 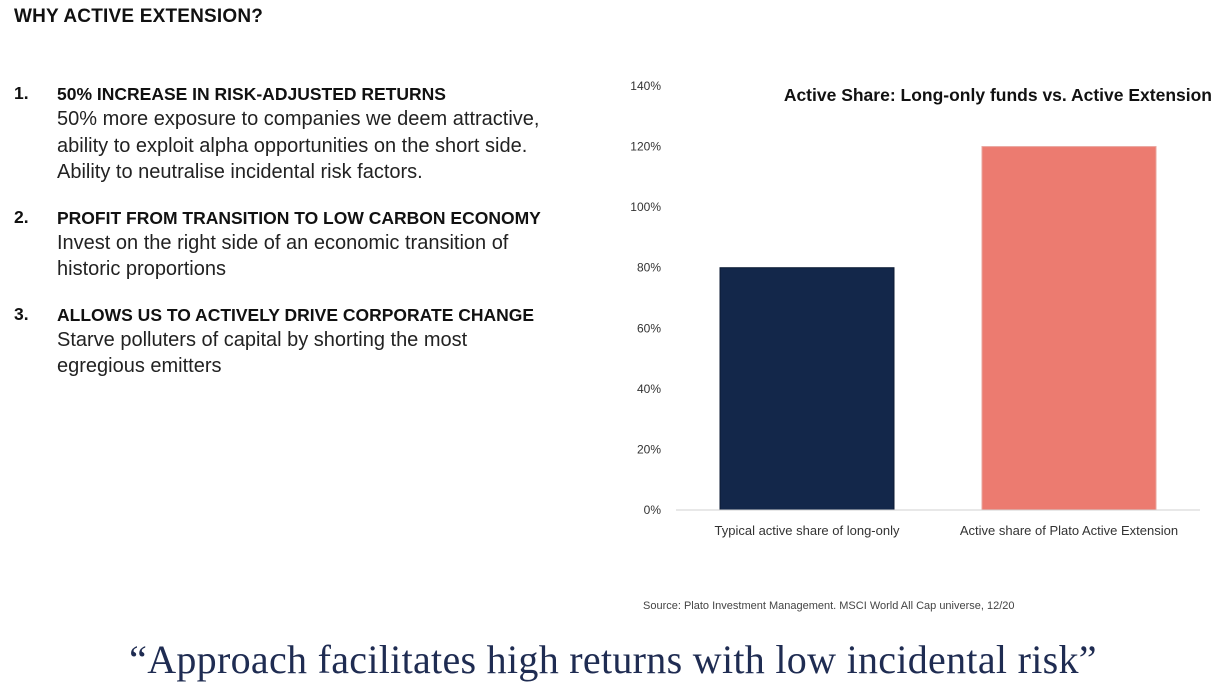 I want to click on page-title: WHY ACTIVE EXTENSION?, so click(x=139, y=16).